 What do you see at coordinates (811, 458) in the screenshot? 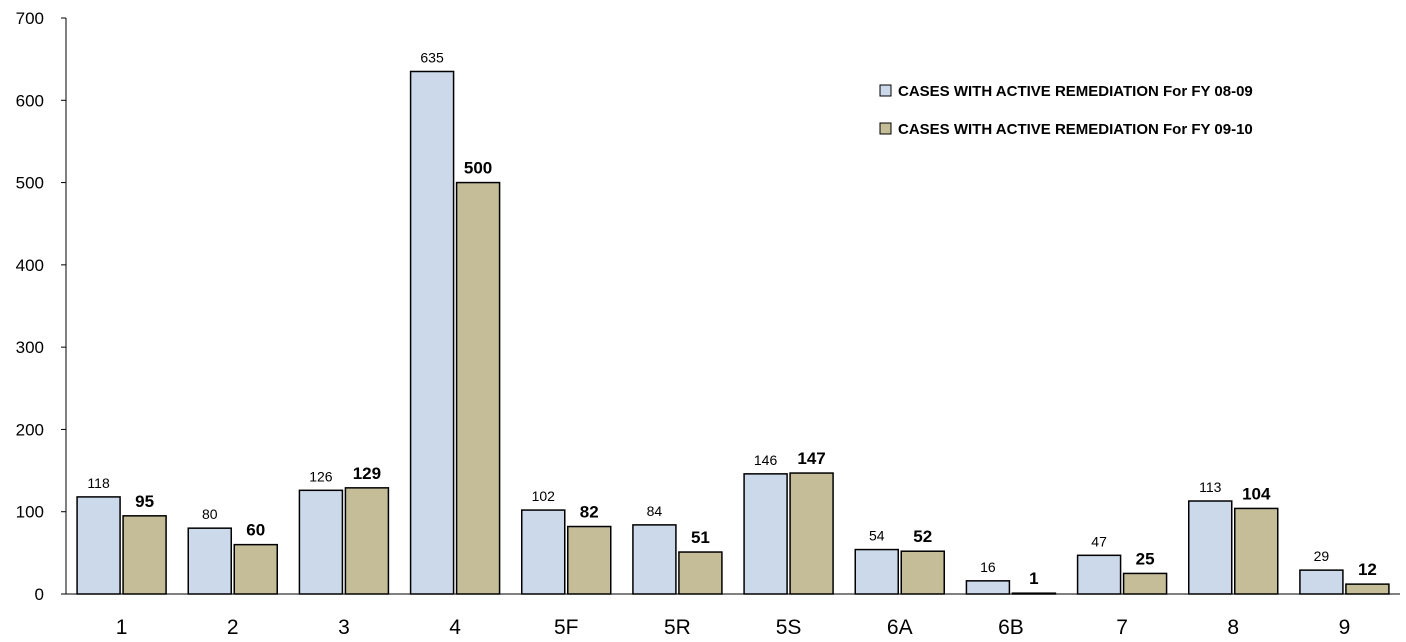
I see `data-label-5S-series-2: 147` at bounding box center [811, 458].